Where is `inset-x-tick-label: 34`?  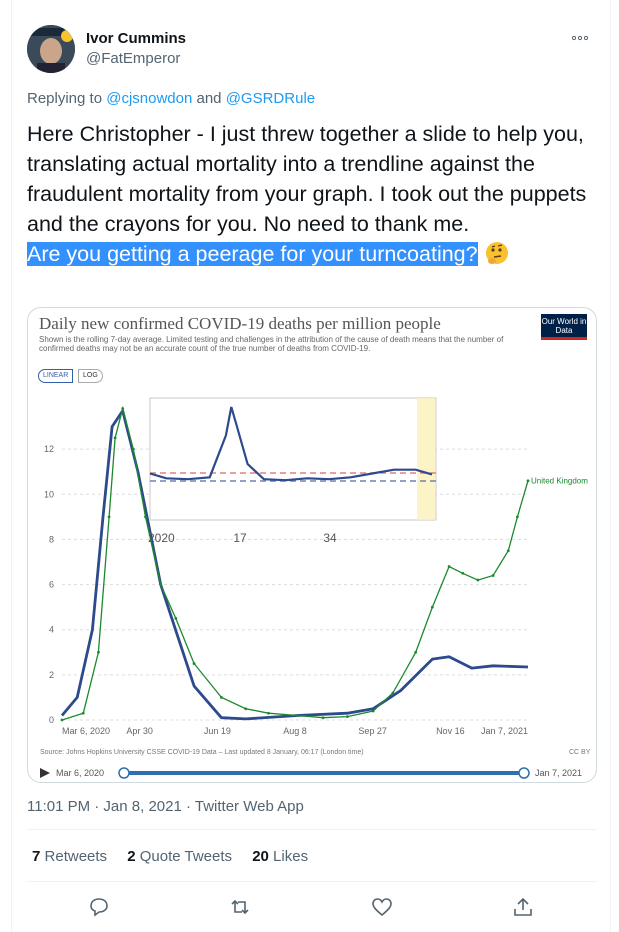
inset-x-tick-label: 34 is located at coordinates (330, 538).